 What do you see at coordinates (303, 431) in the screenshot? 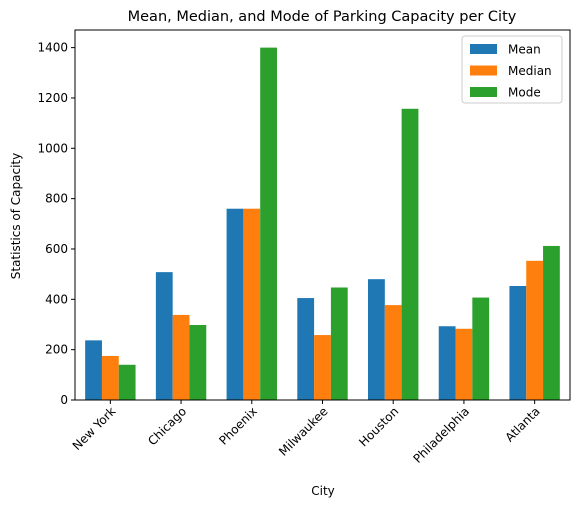
I see `x-tick-label: Milwaukee` at bounding box center [303, 431].